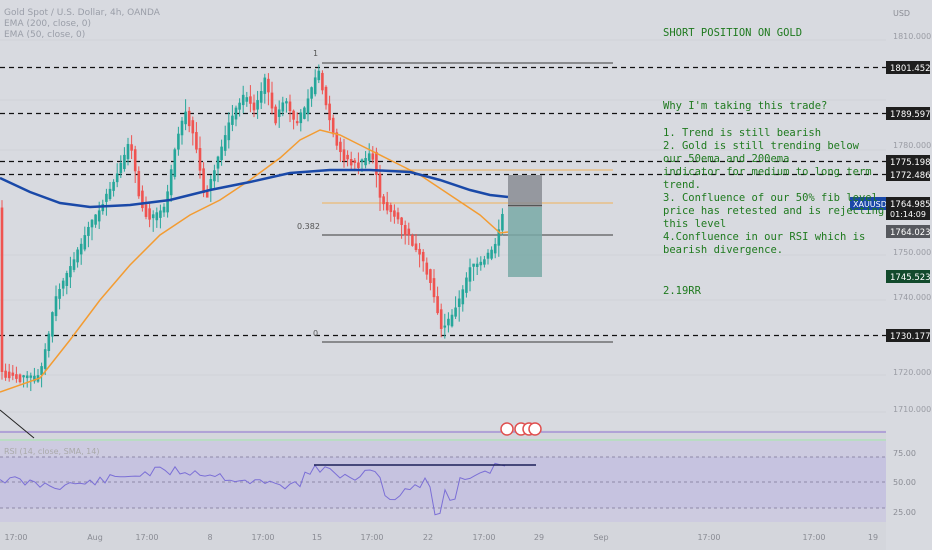 This screenshot has width=932, height=550. What do you see at coordinates (525, 189) in the screenshot?
I see `stop-loss-zone` at bounding box center [525, 189].